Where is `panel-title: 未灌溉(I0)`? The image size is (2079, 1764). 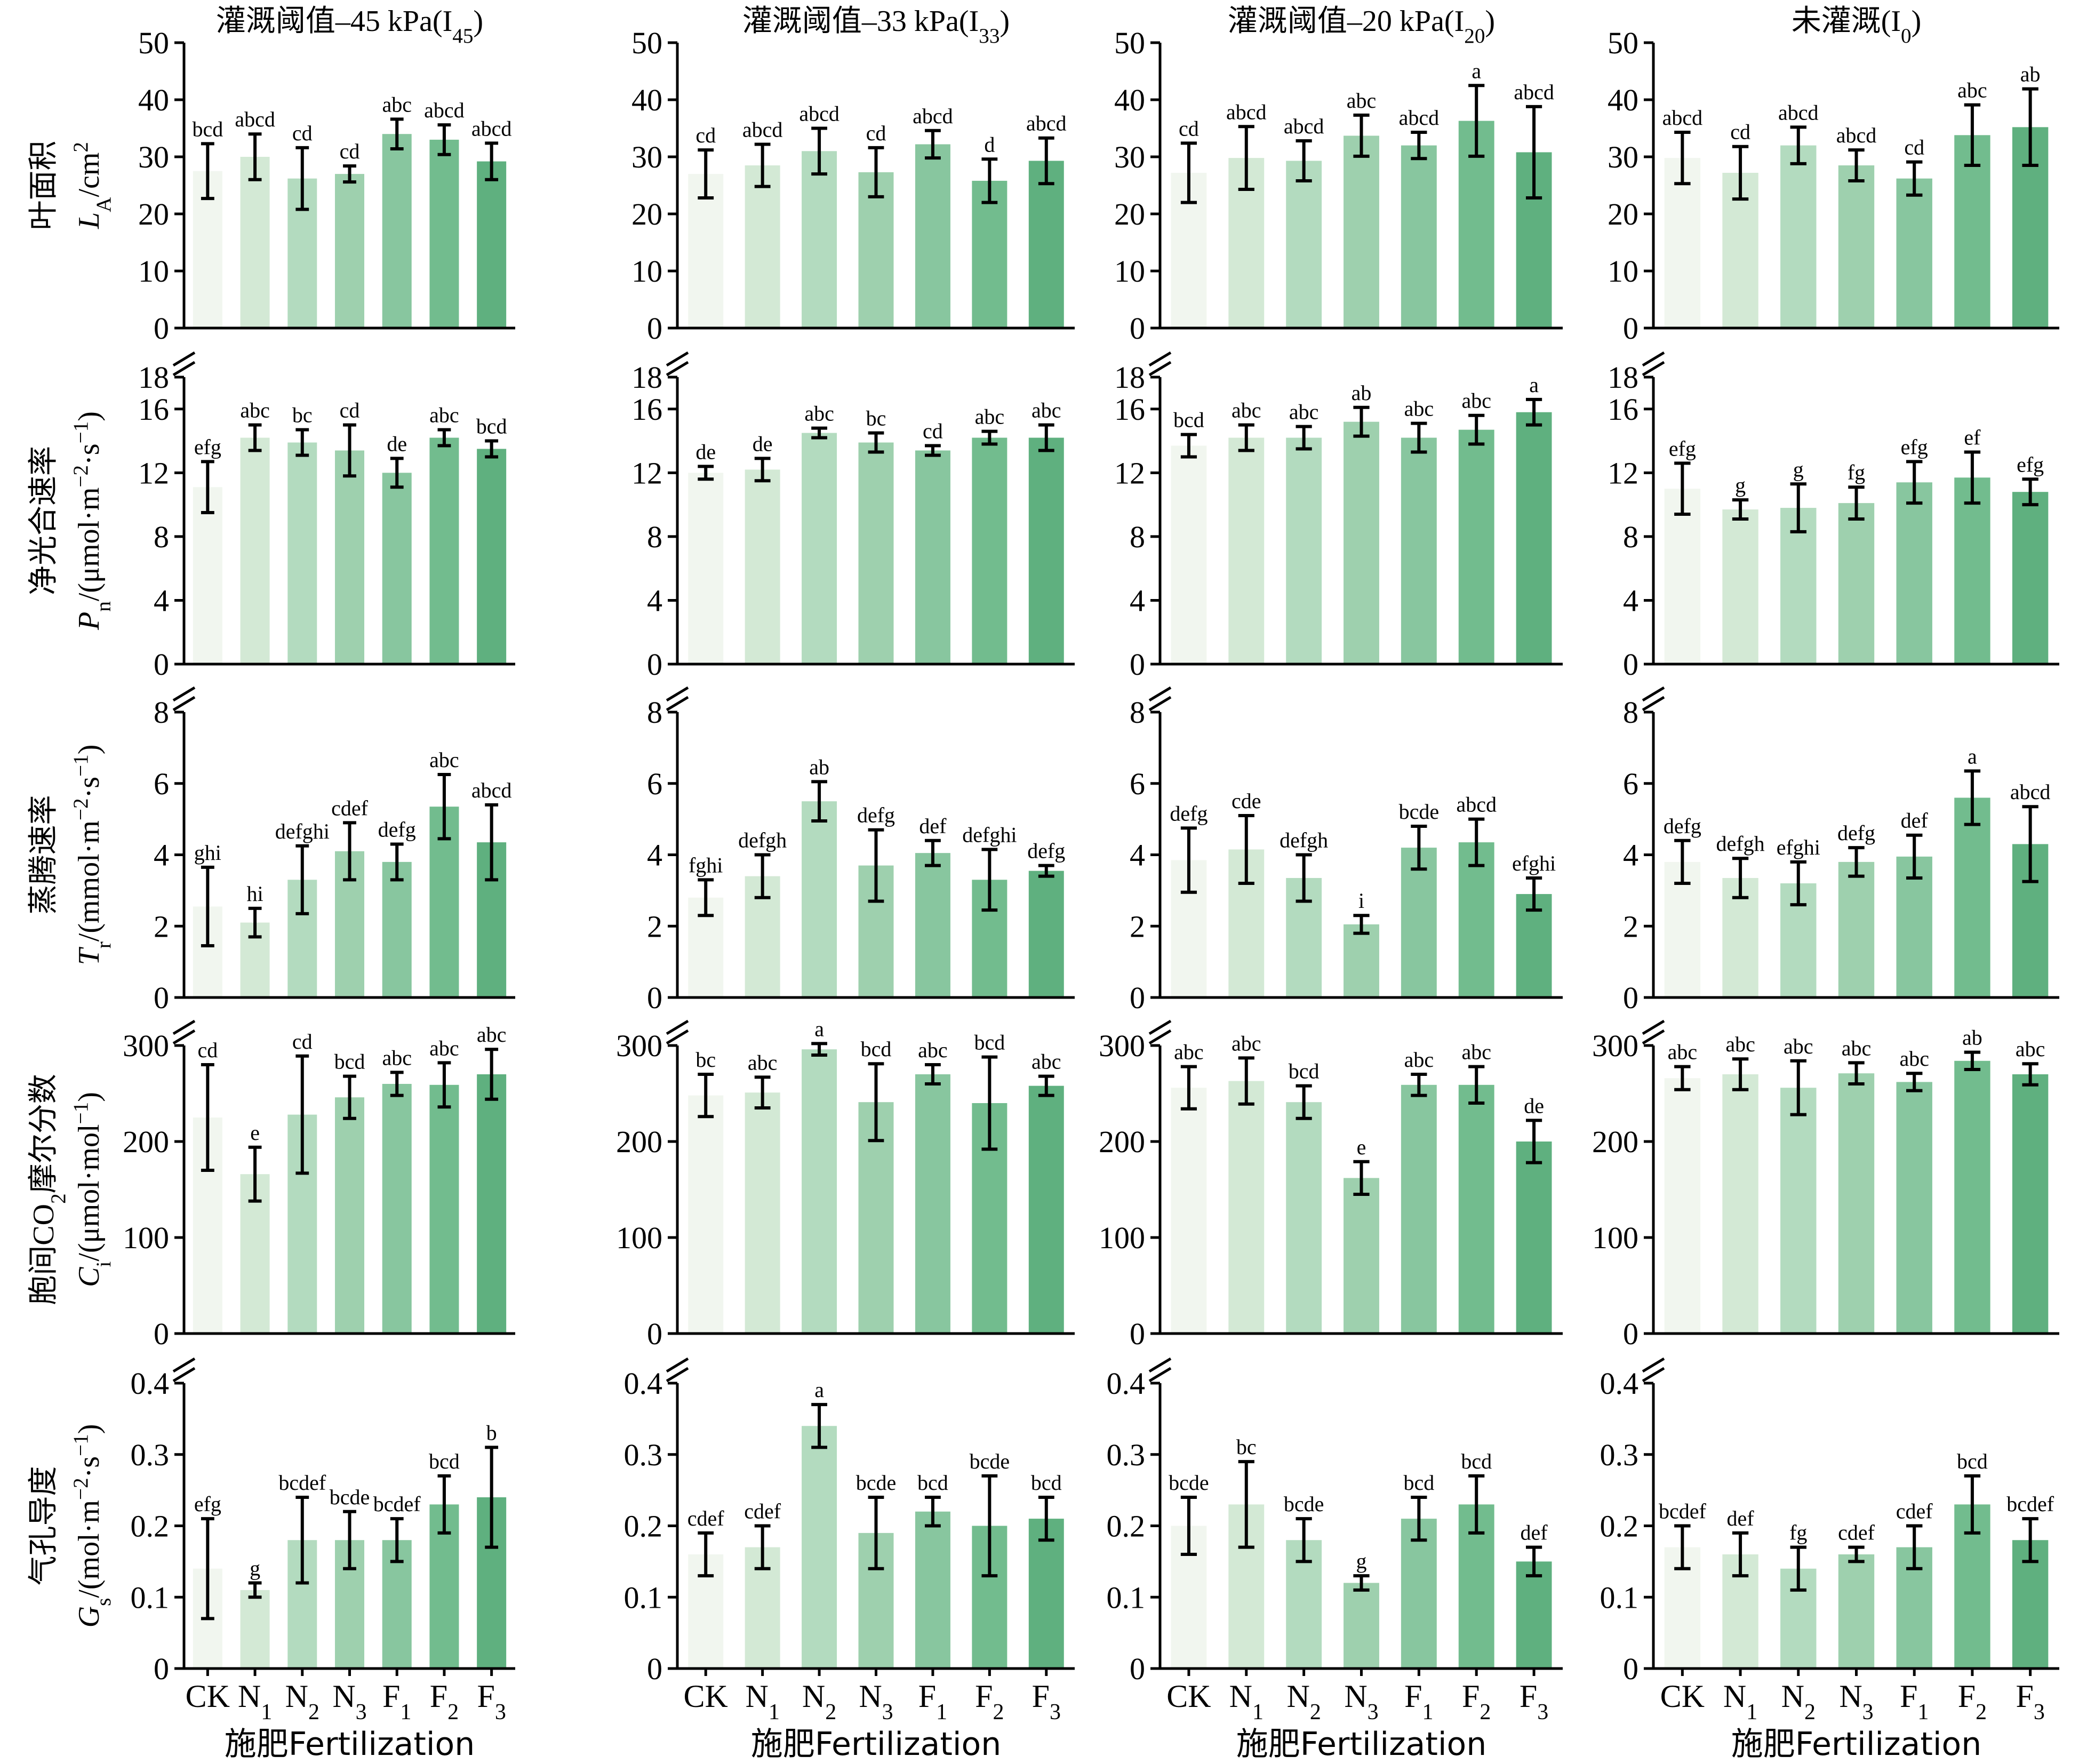
panel-title: 未灌溉(I0) is located at coordinates (1857, 26).